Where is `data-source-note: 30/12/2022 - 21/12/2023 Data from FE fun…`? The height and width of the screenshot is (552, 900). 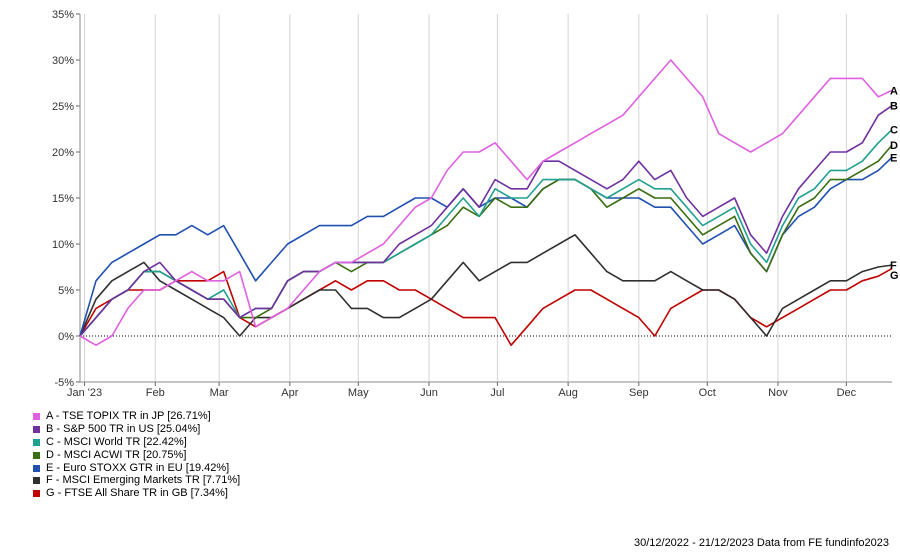
data-source-note: 30/12/2022 - 21/12/2023 Data from FE fun… is located at coordinates (761, 543).